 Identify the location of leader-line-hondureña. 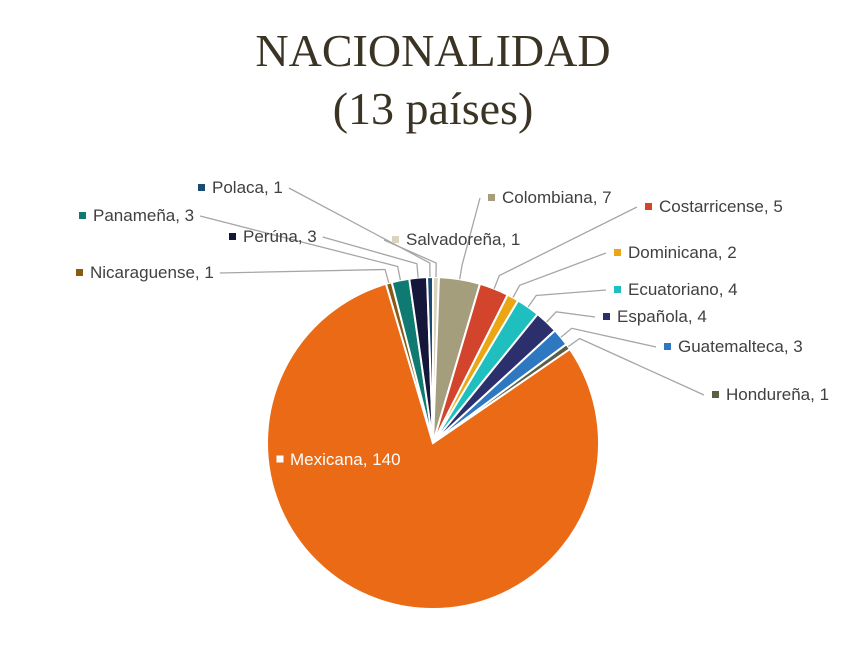
(636, 366).